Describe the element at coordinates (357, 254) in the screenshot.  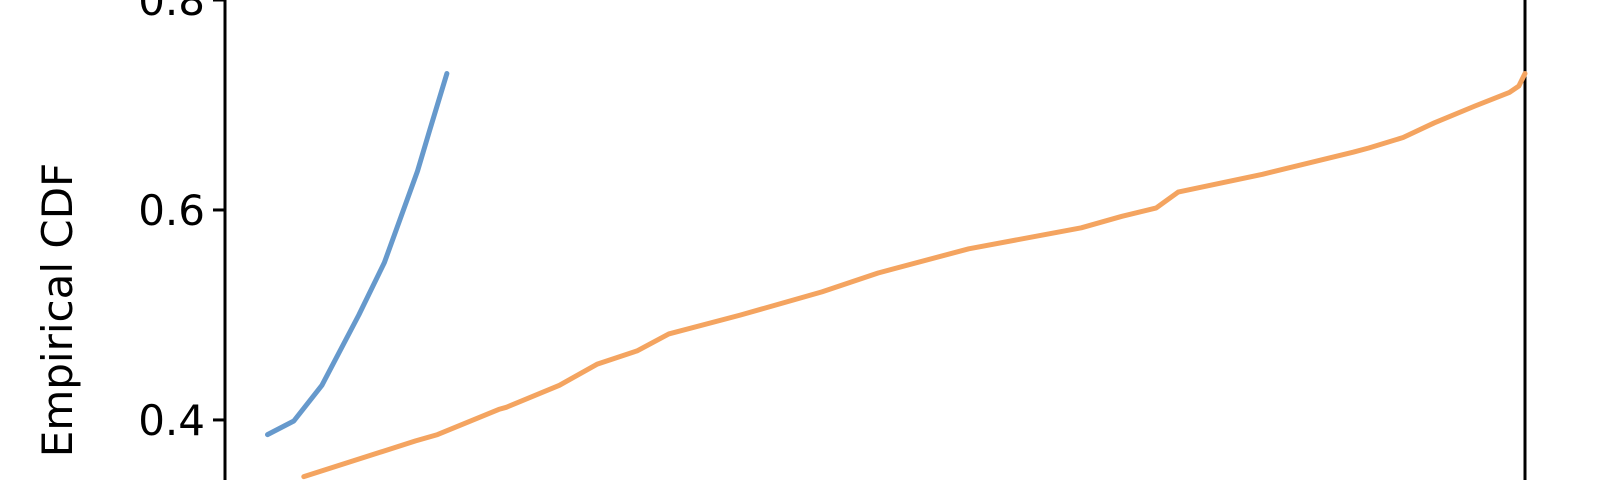
I see `blue-cdf-line` at that location.